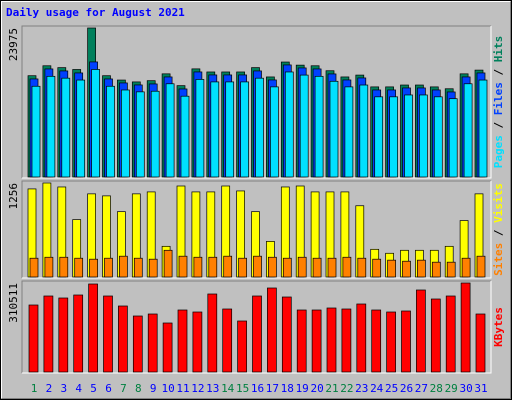  What do you see at coordinates (63, 388) in the screenshot?
I see `x-tick-label: 3` at bounding box center [63, 388].